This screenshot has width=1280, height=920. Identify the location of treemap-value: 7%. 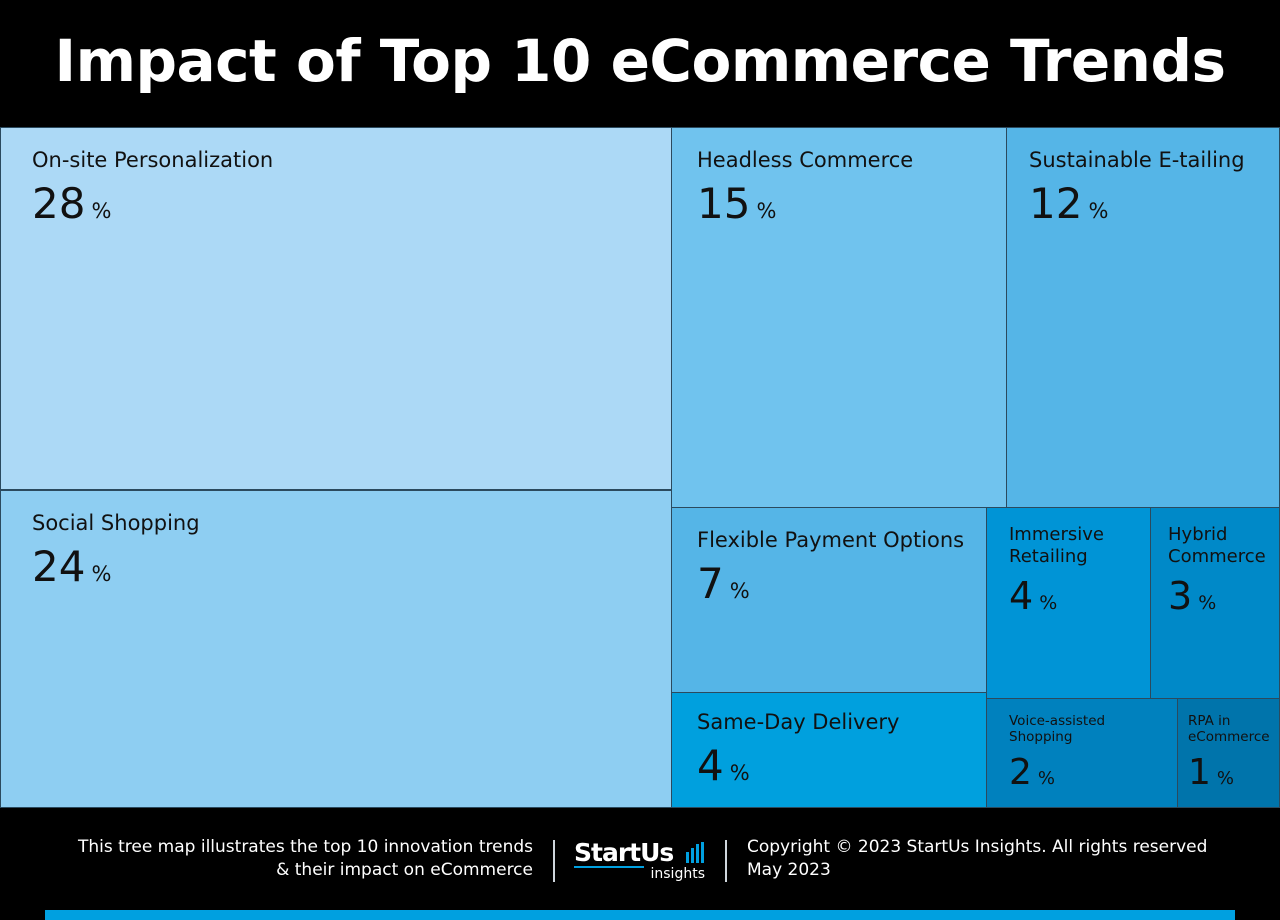
(723, 584).